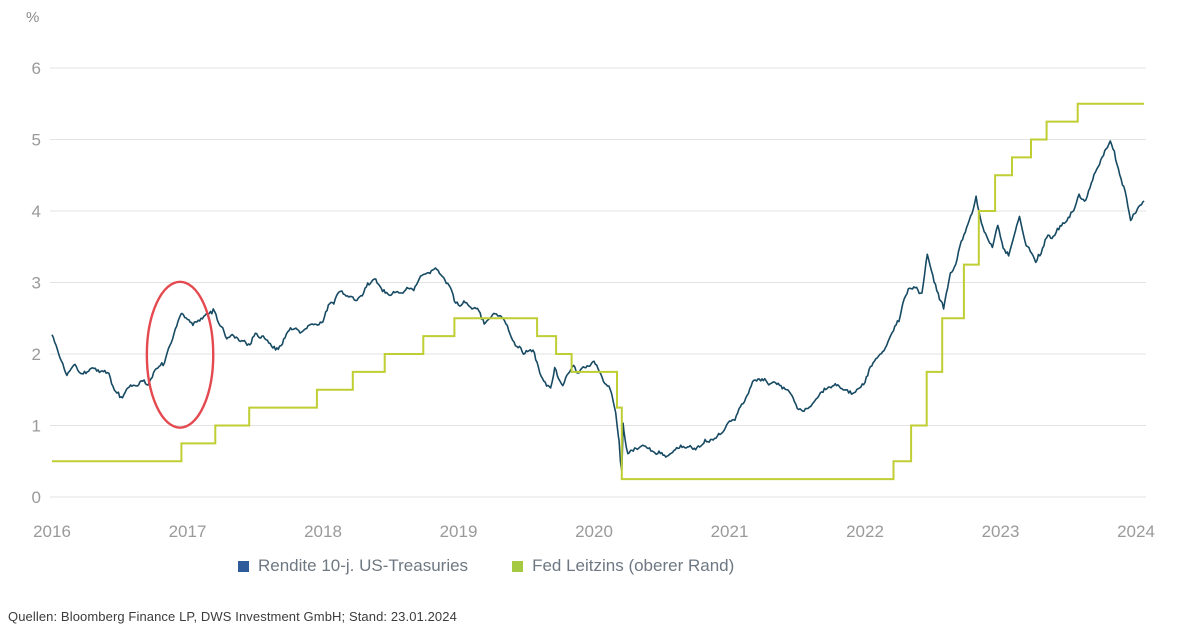  Describe the element at coordinates (33, 17) in the screenshot. I see `y-axis-unit-label: %` at that location.